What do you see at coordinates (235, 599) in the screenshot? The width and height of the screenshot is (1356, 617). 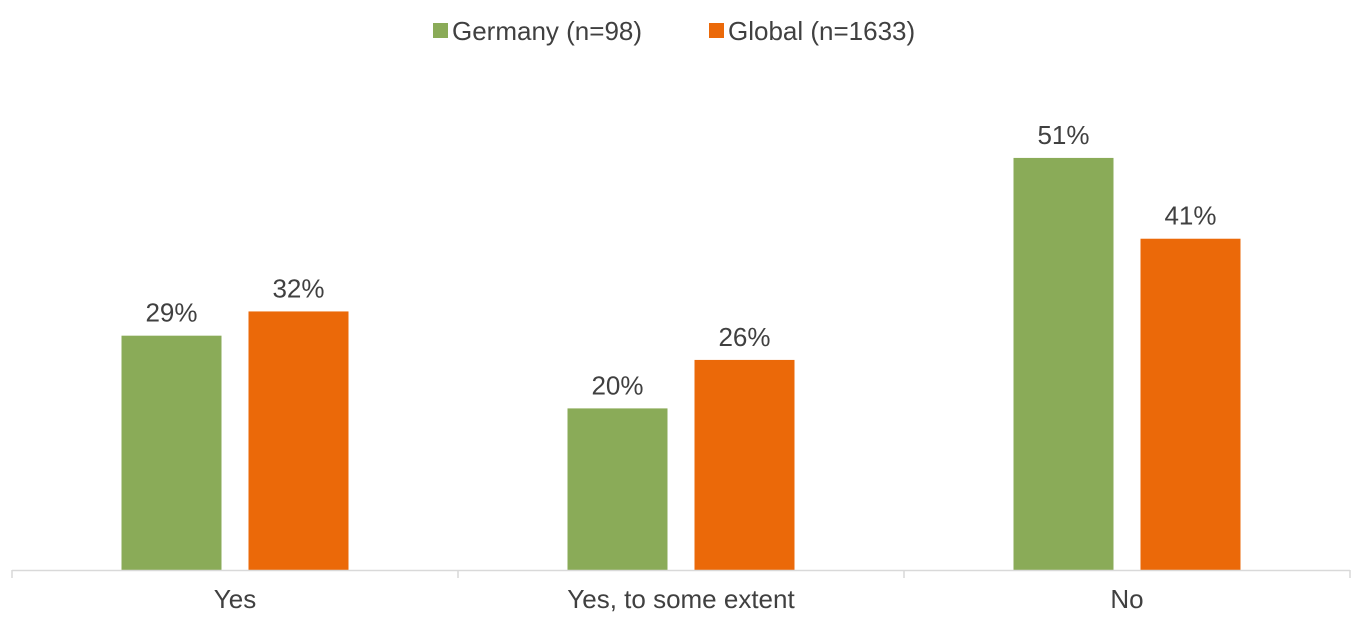 I see `x-tick-label-0: Yes` at bounding box center [235, 599].